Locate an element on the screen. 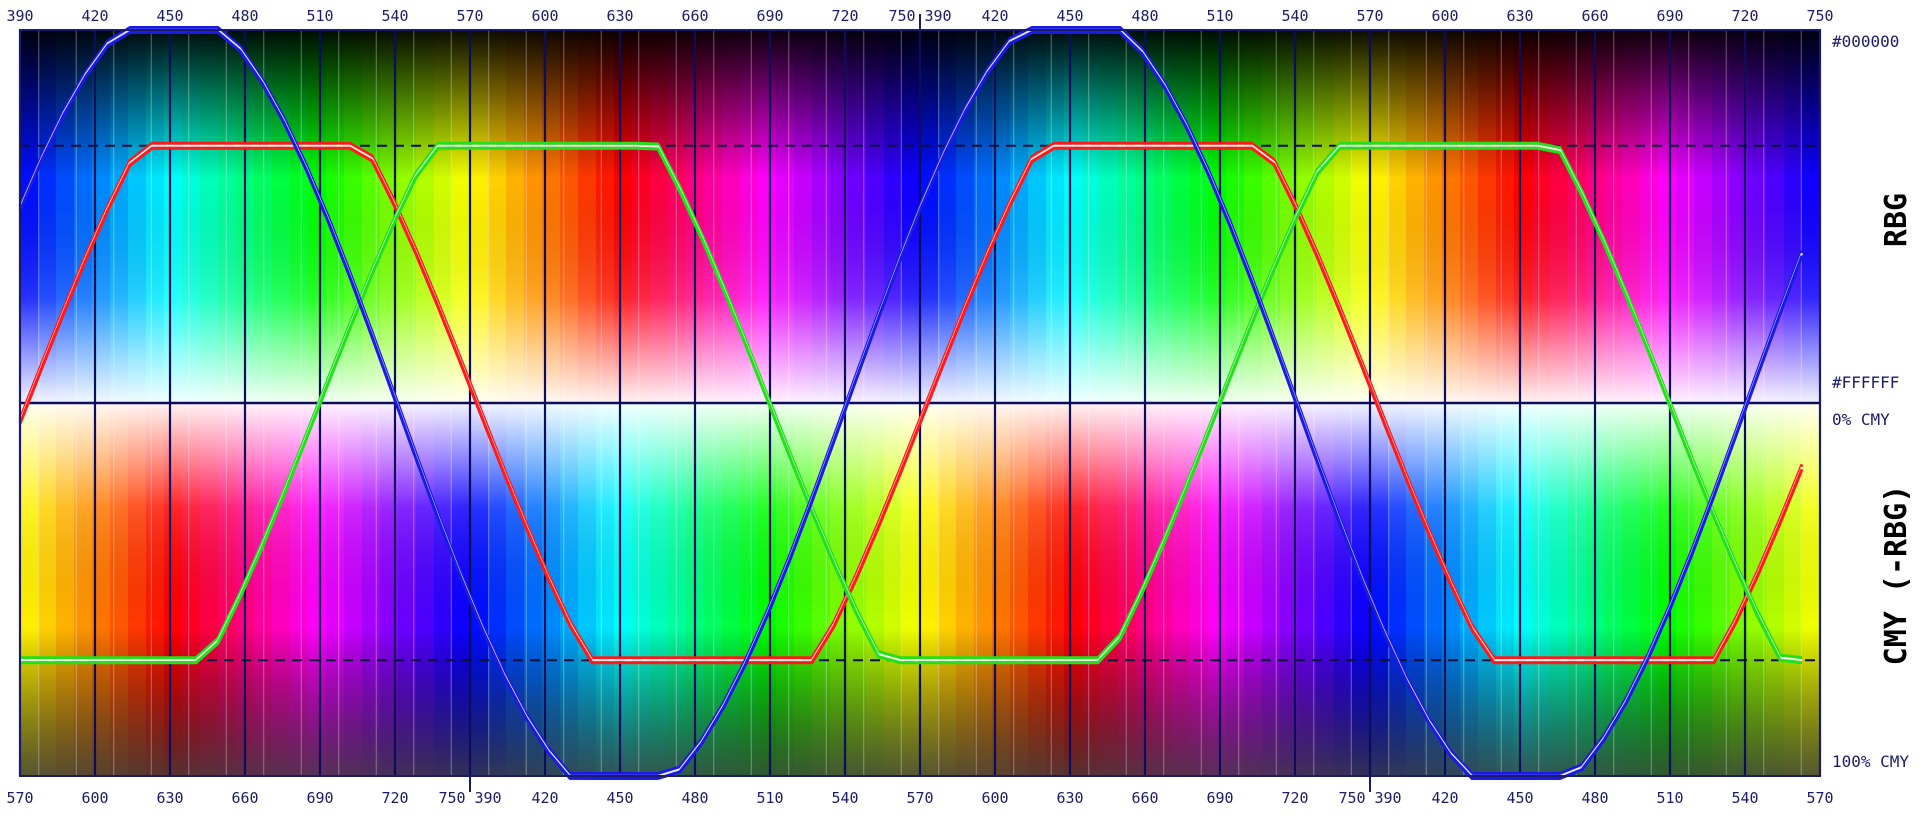 This screenshot has width=1922, height=818. section-cmy: CMY (-RBG) is located at coordinates (1896, 575).